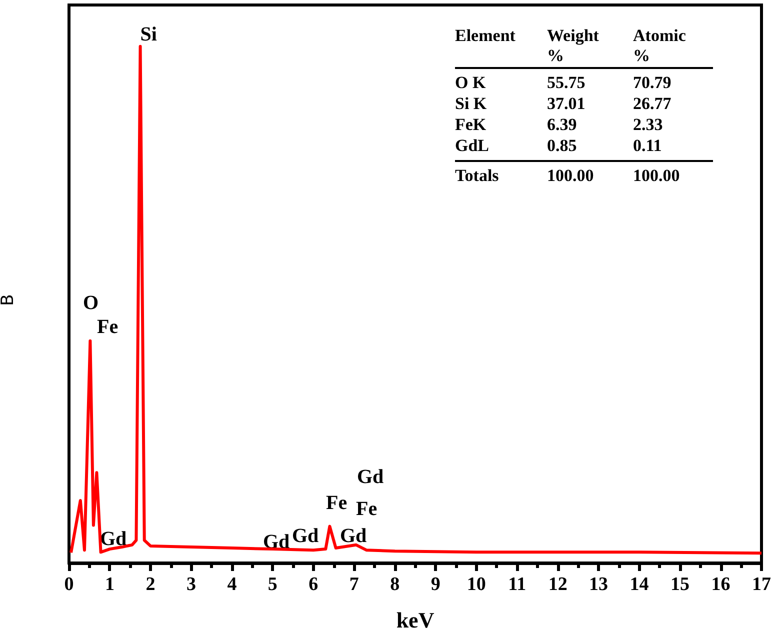  What do you see at coordinates (598, 584) in the screenshot?
I see `x-tick-label: 13` at bounding box center [598, 584].